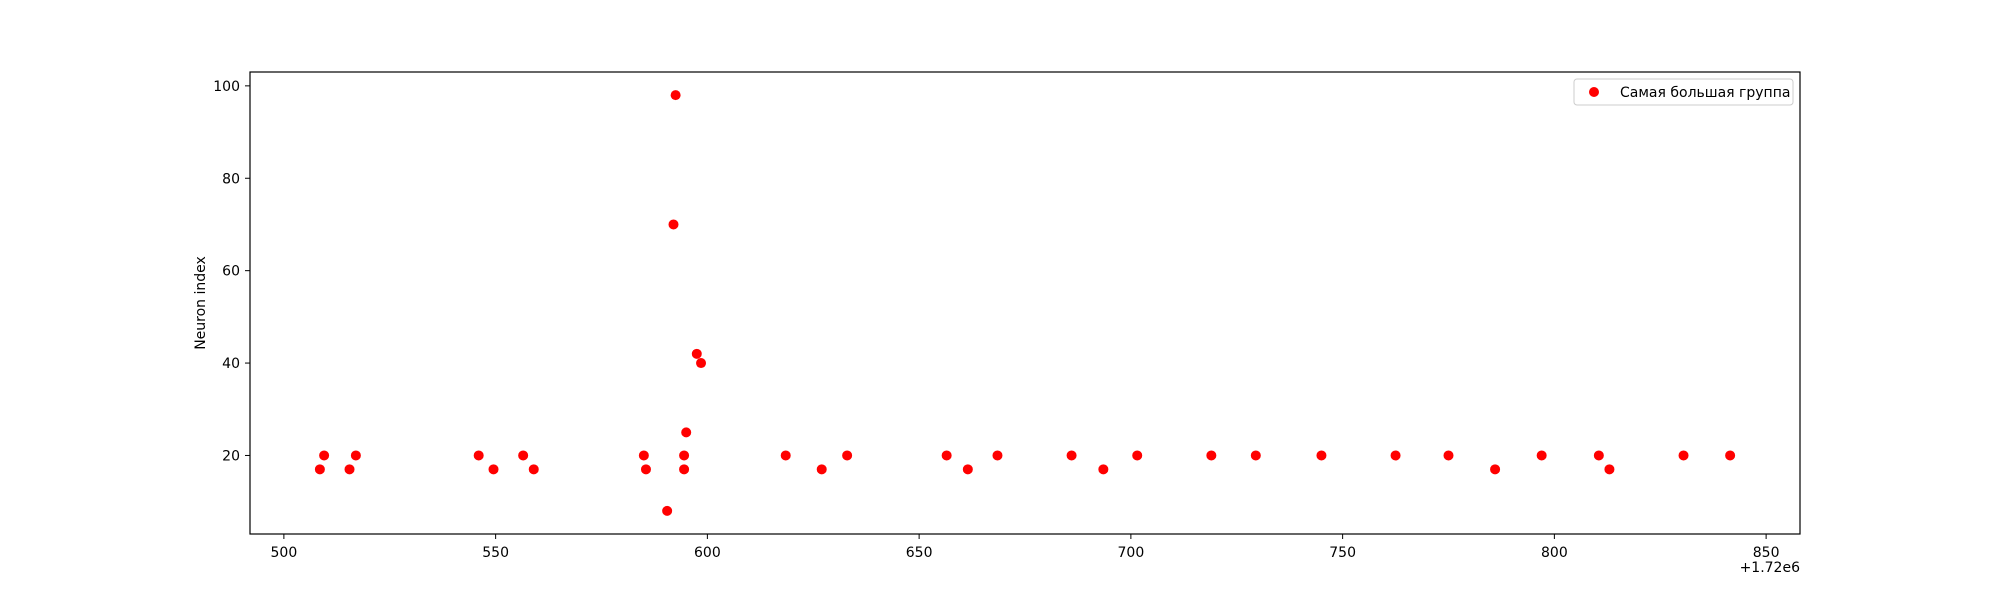 This screenshot has width=2000, height=600. What do you see at coordinates (1770, 568) in the screenshot?
I see `x-axis-offset-label: +1.72e6` at bounding box center [1770, 568].